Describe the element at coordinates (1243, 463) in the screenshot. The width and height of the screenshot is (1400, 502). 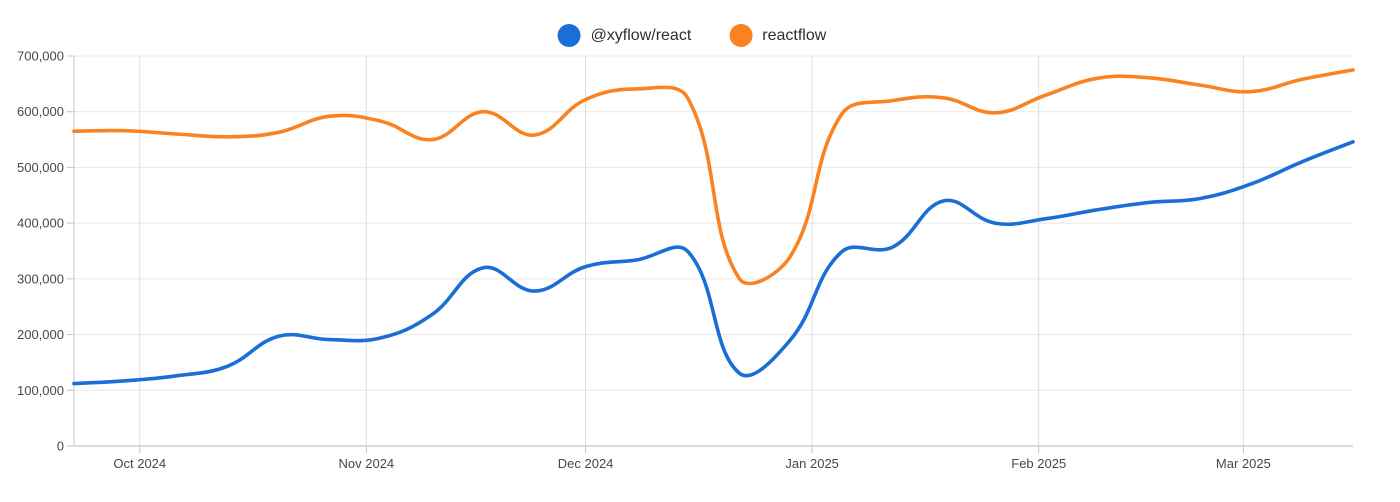
I see `x-tick-label: Mar 2025` at that location.